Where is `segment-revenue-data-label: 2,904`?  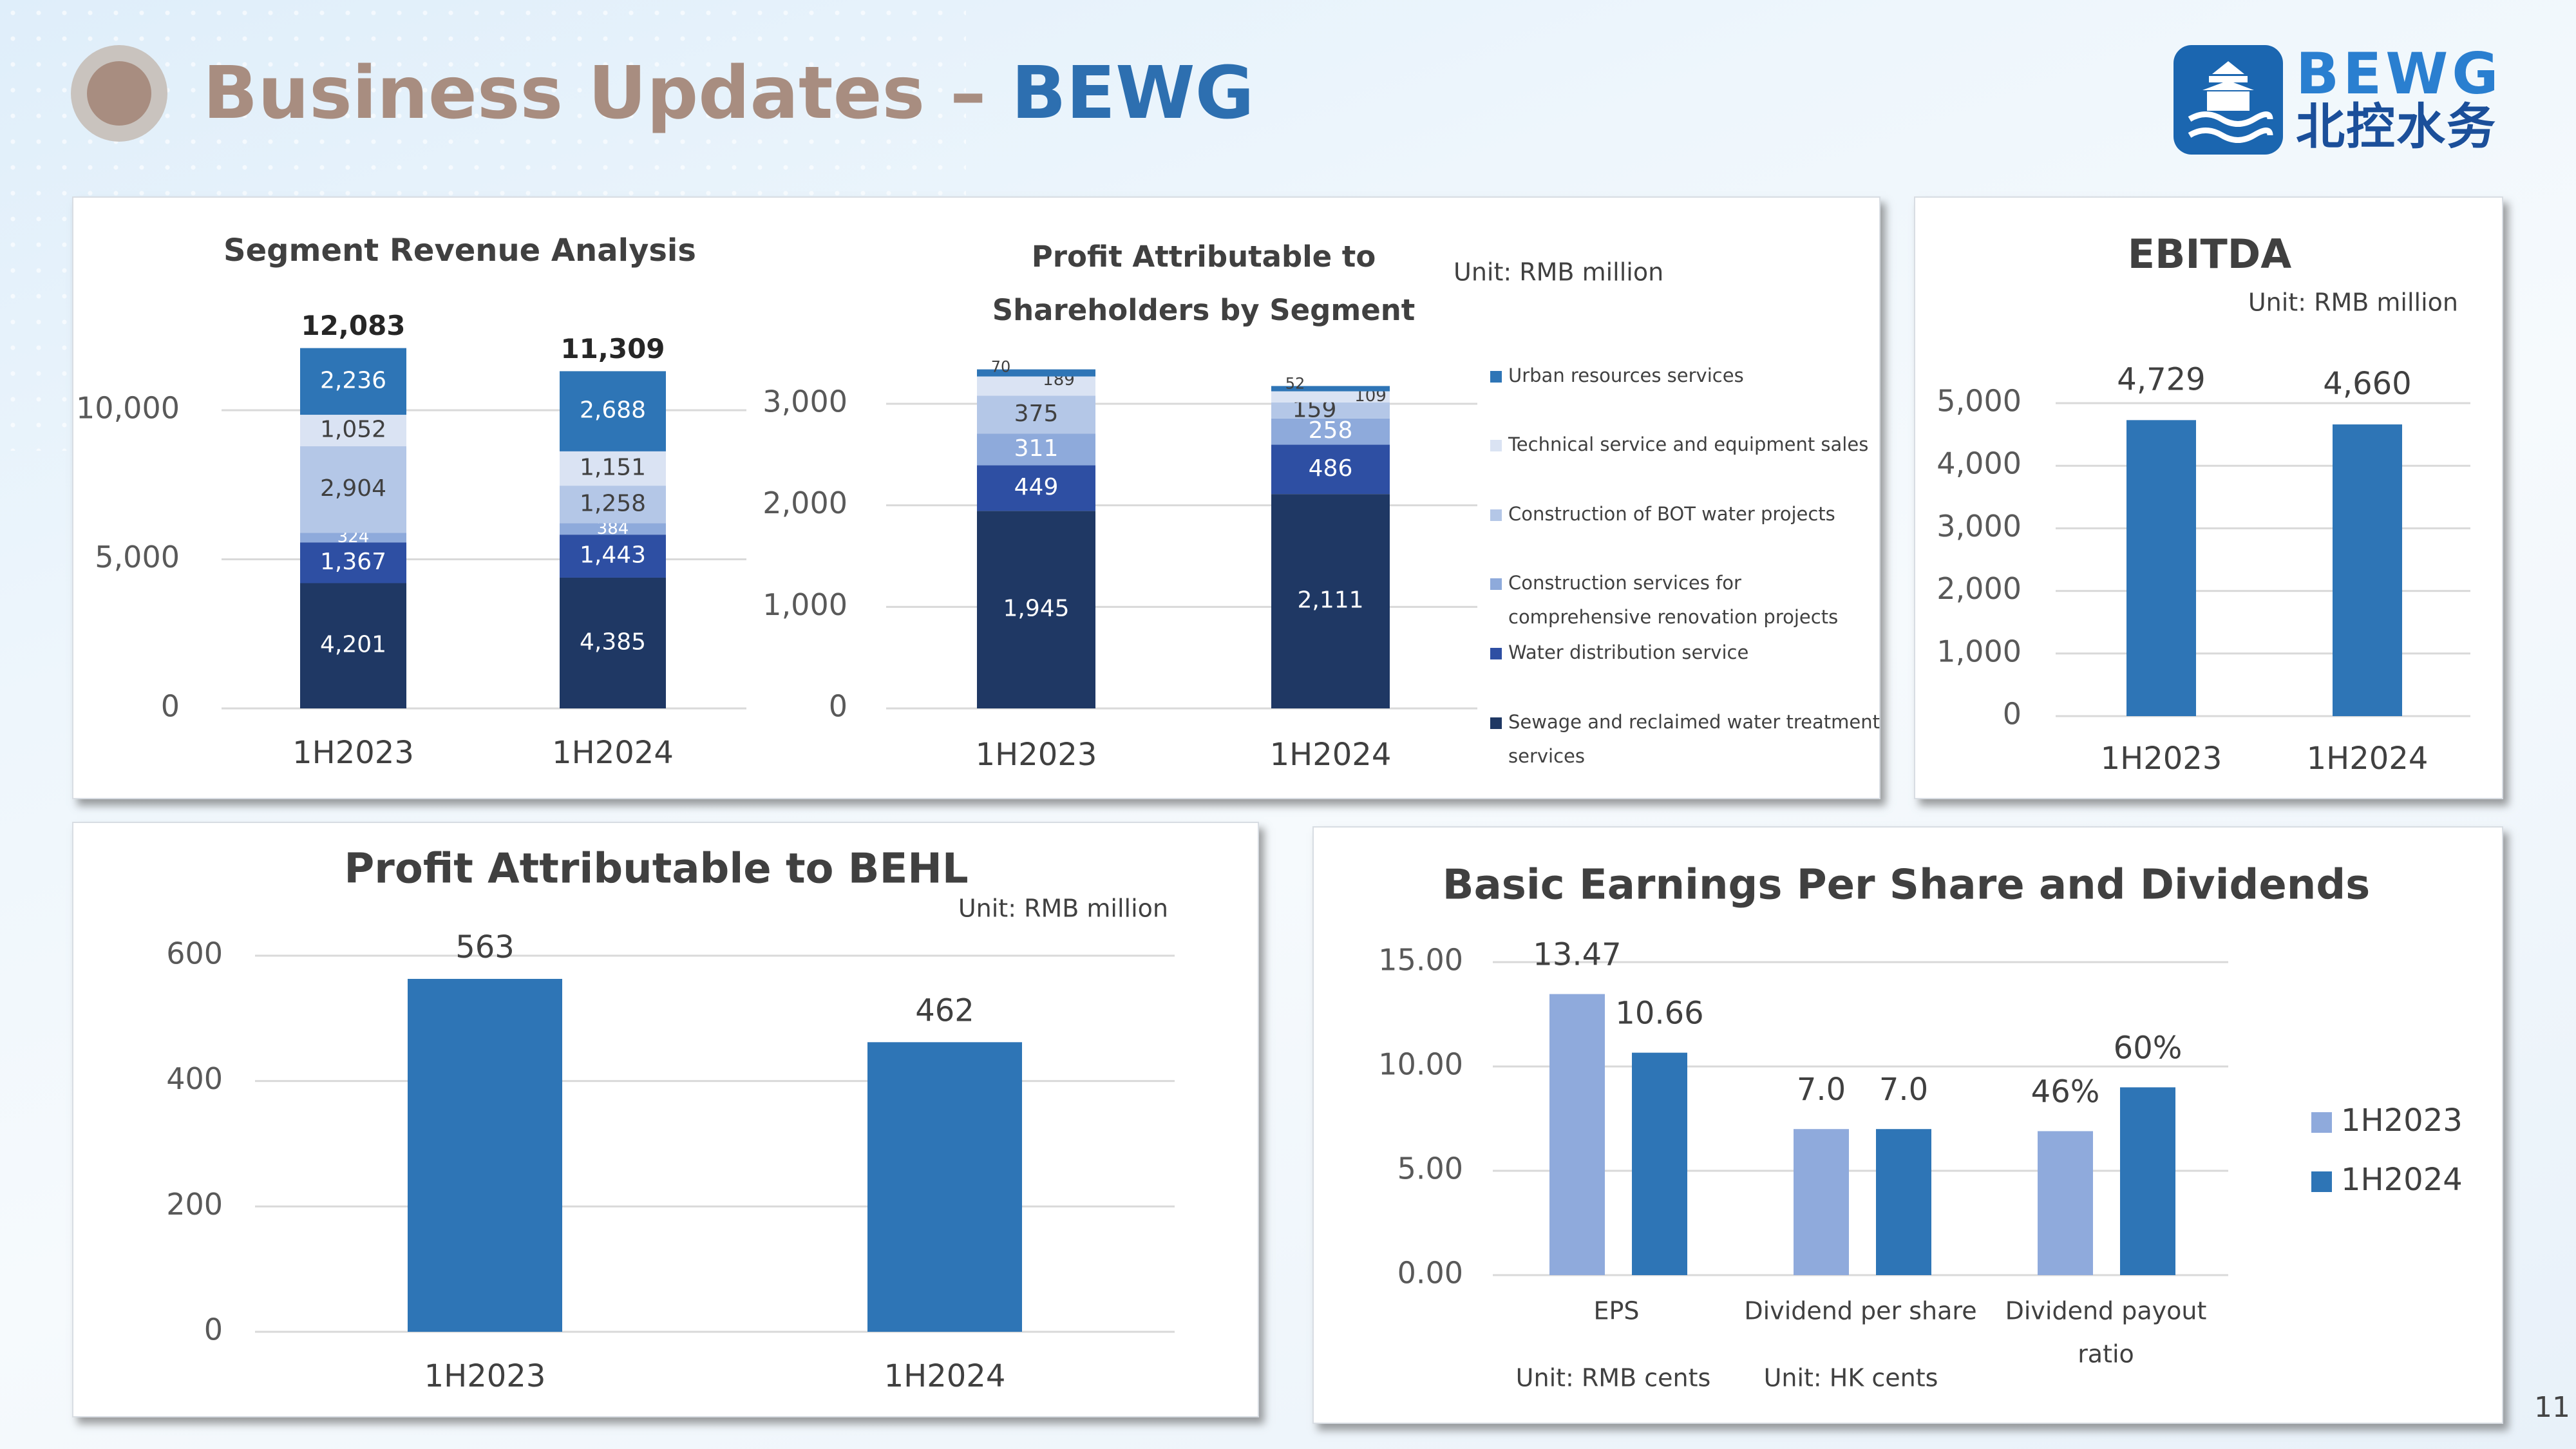 segment-revenue-data-label: 2,904 is located at coordinates (353, 489).